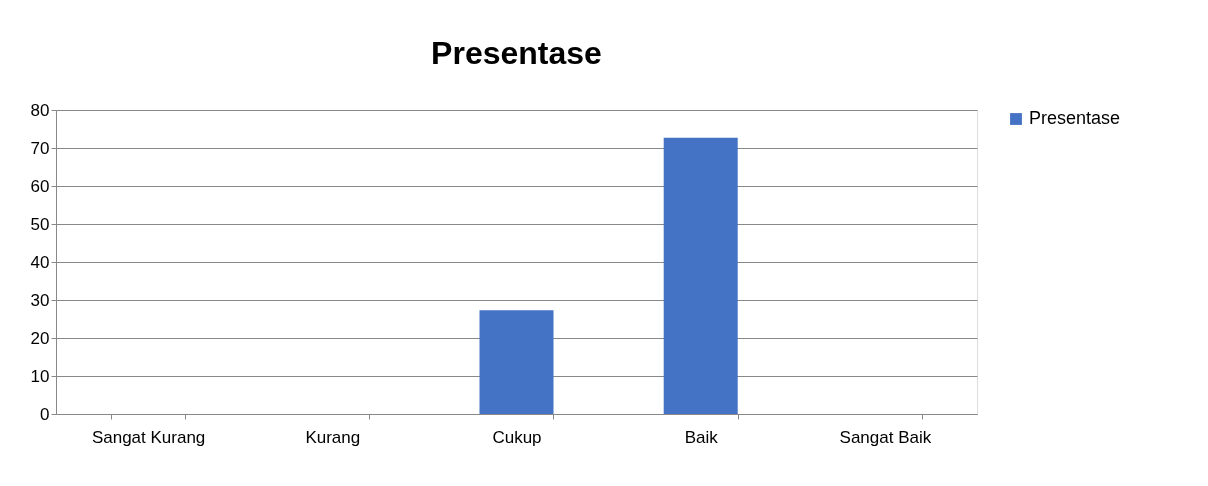 The height and width of the screenshot is (486, 1208). I want to click on legend-label: Presentase, so click(1075, 118).